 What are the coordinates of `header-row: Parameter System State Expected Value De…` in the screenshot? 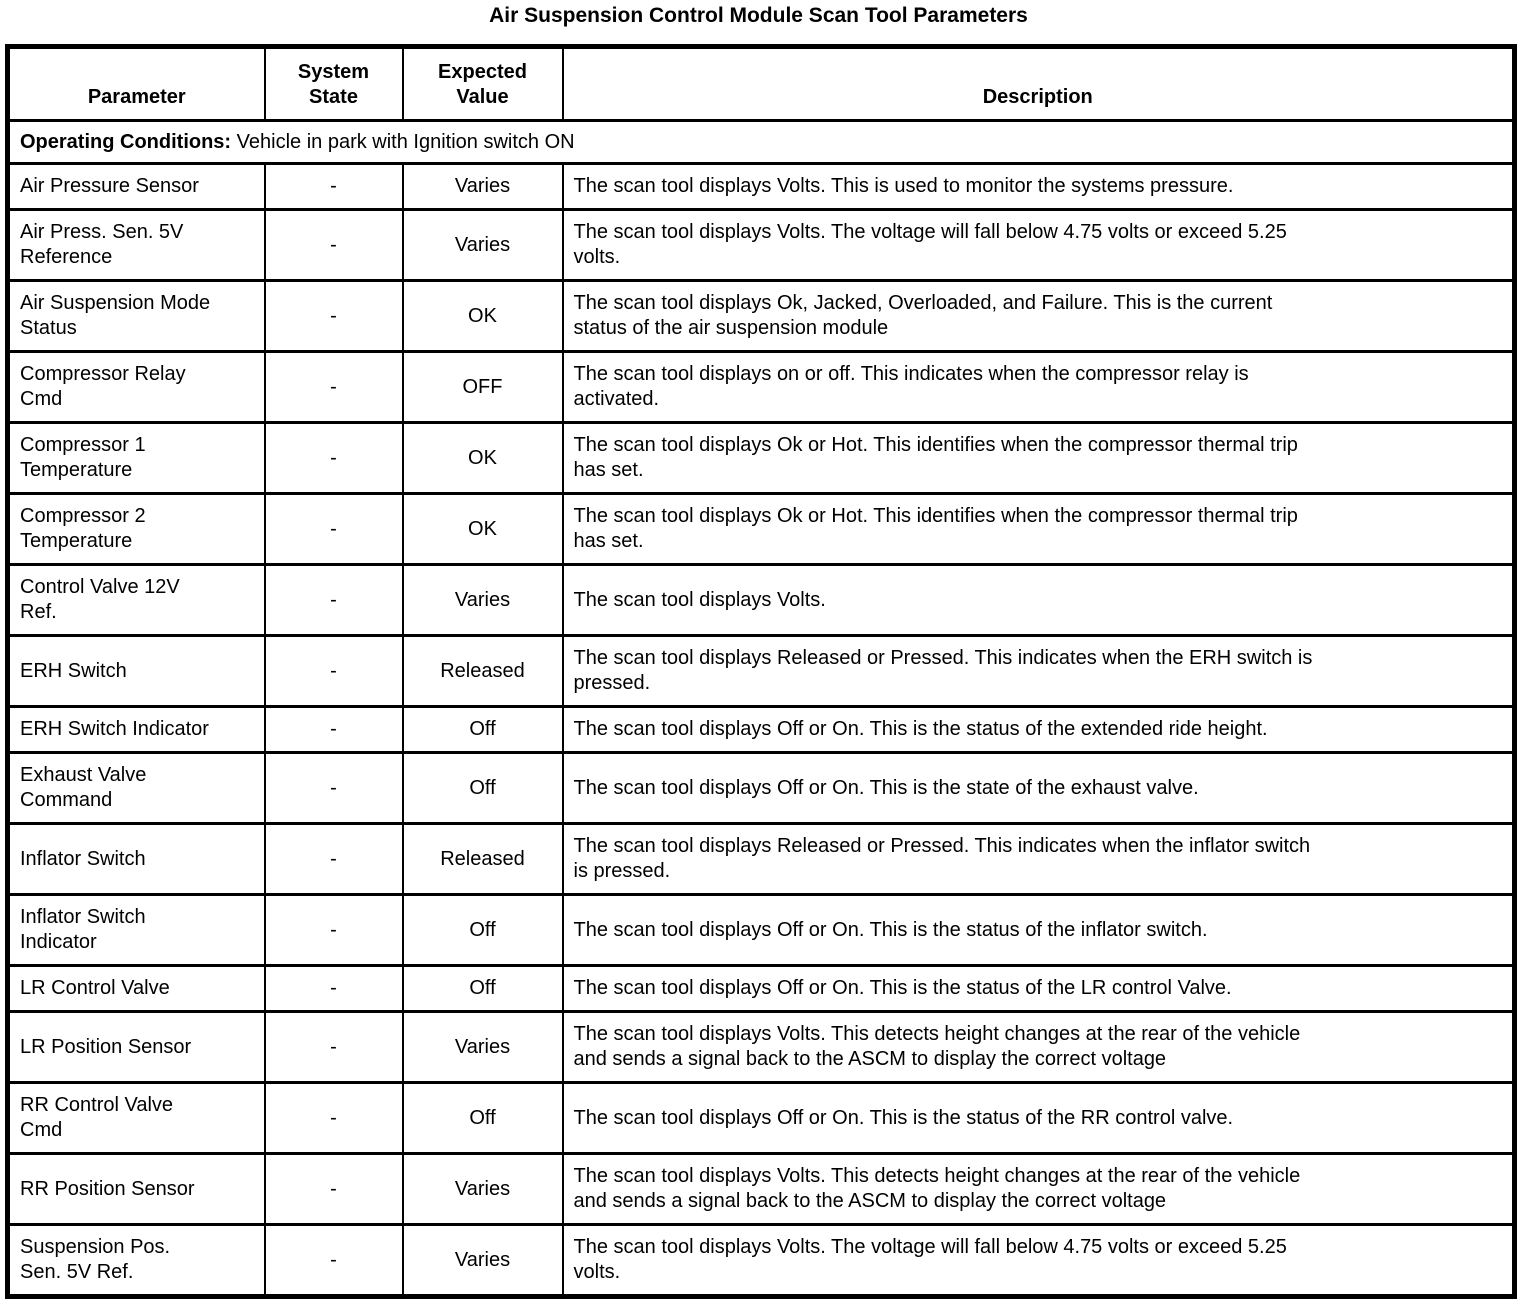 It's located at (761, 83).